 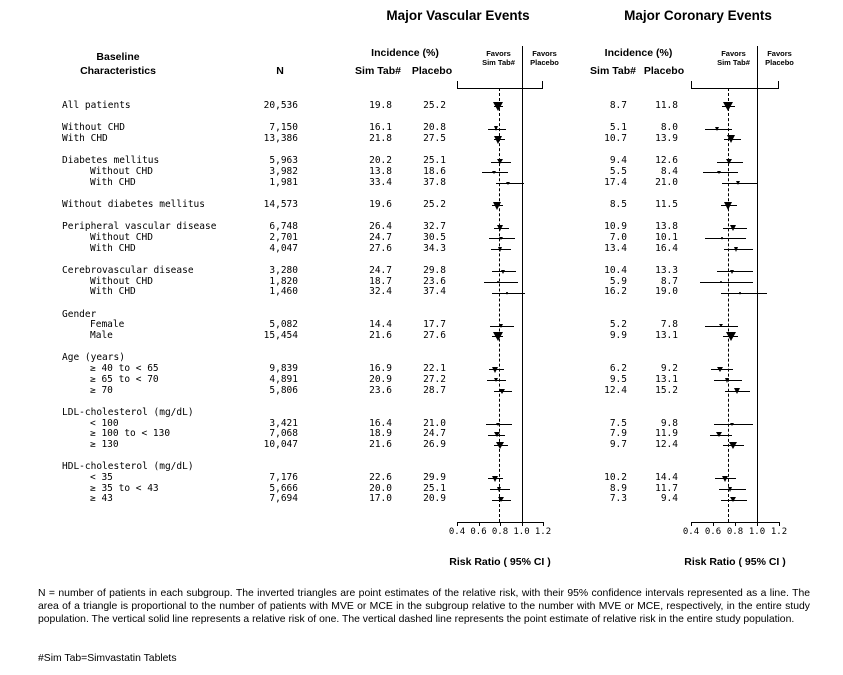 I want to click on n-value: 7,694, so click(x=283, y=499).